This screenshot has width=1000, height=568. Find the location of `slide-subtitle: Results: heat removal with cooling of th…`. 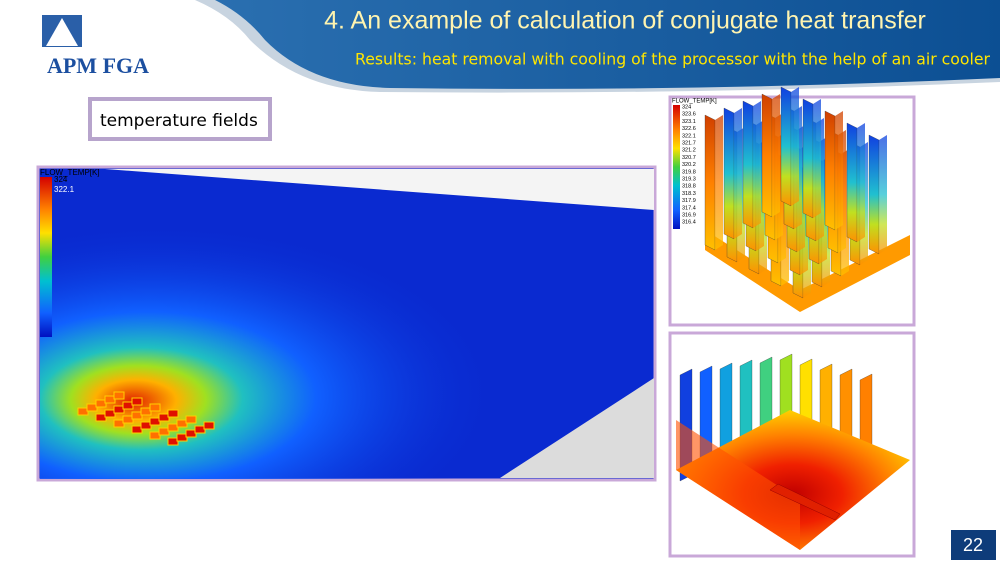

slide-subtitle: Results: heat removal with cooling of th… is located at coordinates (672, 59).